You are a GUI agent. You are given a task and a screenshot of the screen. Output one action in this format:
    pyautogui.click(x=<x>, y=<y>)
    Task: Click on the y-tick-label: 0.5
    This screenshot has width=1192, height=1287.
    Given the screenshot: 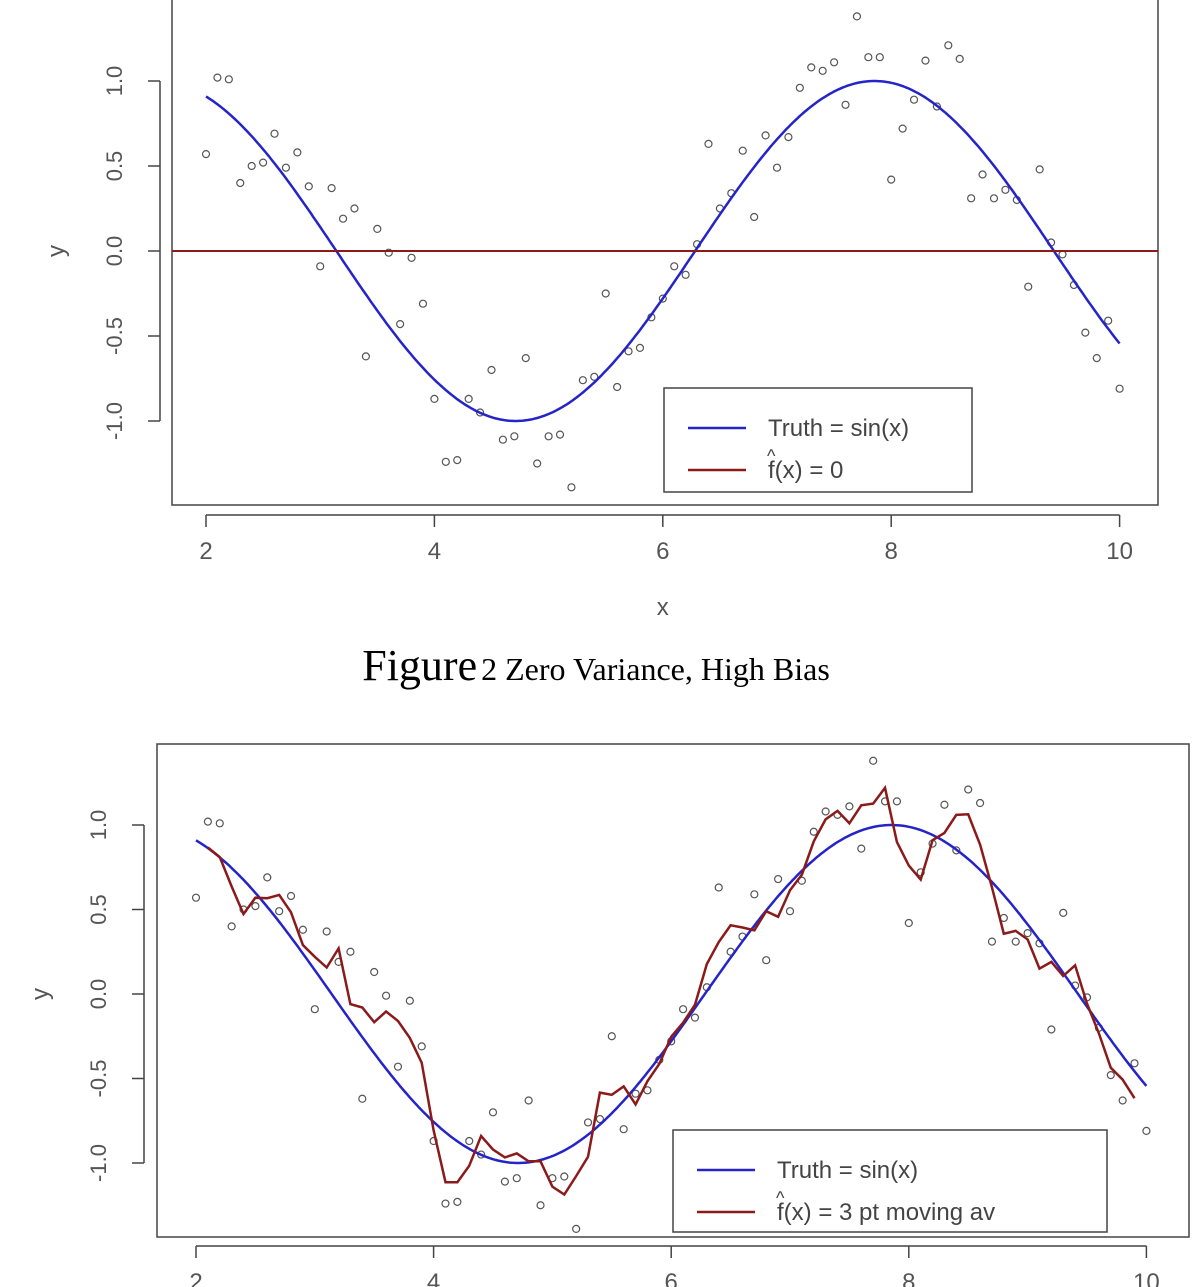 What is the action you would take?
    pyautogui.click(x=114, y=166)
    